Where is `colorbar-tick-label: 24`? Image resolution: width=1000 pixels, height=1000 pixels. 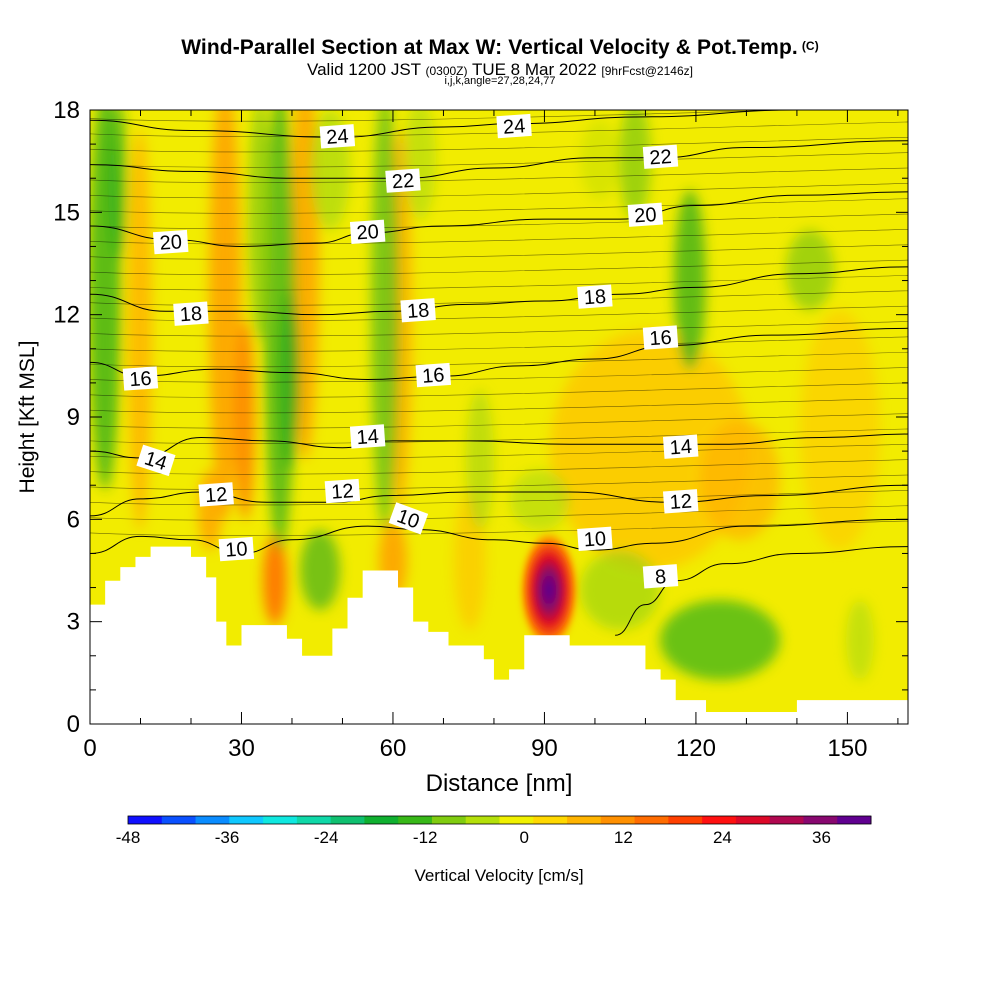 colorbar-tick-label: 24 is located at coordinates (722, 837).